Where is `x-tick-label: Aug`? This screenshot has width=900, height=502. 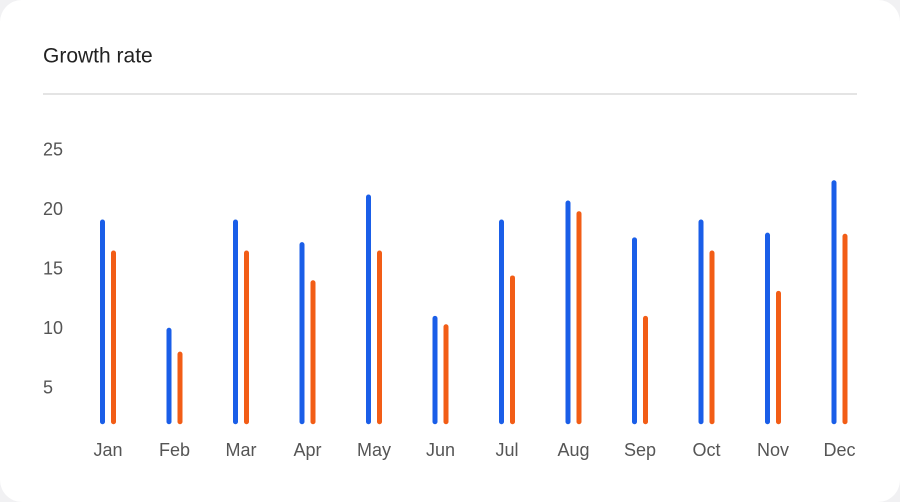
x-tick-label: Aug is located at coordinates (573, 450).